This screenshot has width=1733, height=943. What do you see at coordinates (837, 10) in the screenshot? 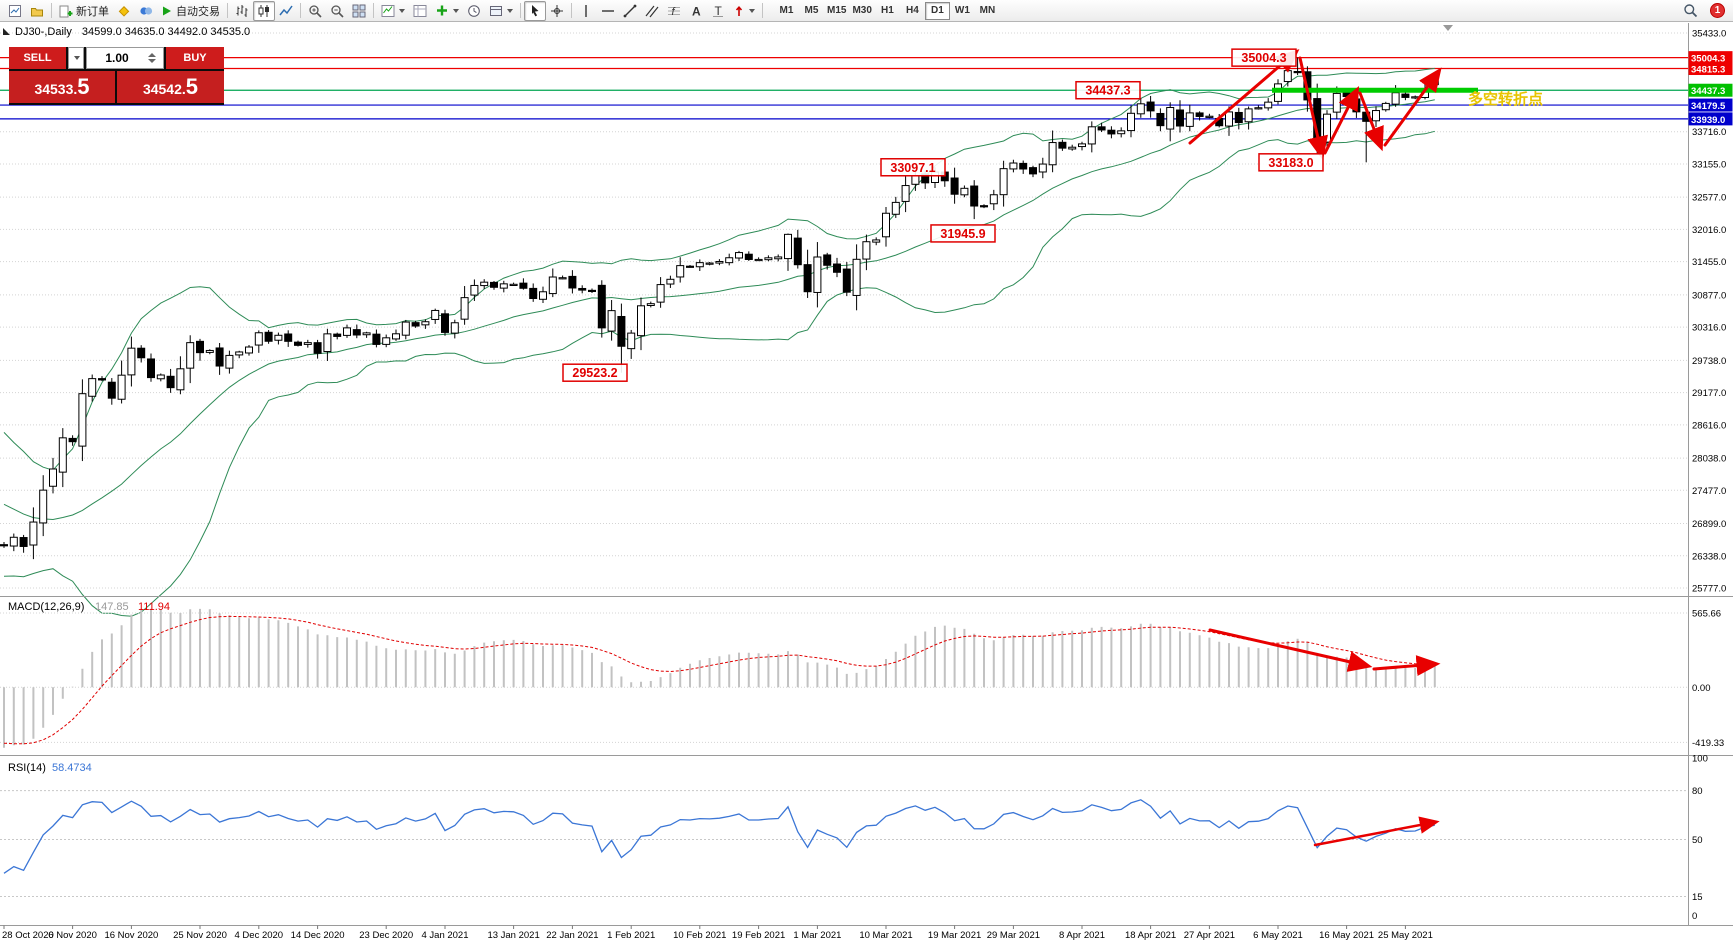
I see `tf-button-M15: M15` at bounding box center [837, 10].